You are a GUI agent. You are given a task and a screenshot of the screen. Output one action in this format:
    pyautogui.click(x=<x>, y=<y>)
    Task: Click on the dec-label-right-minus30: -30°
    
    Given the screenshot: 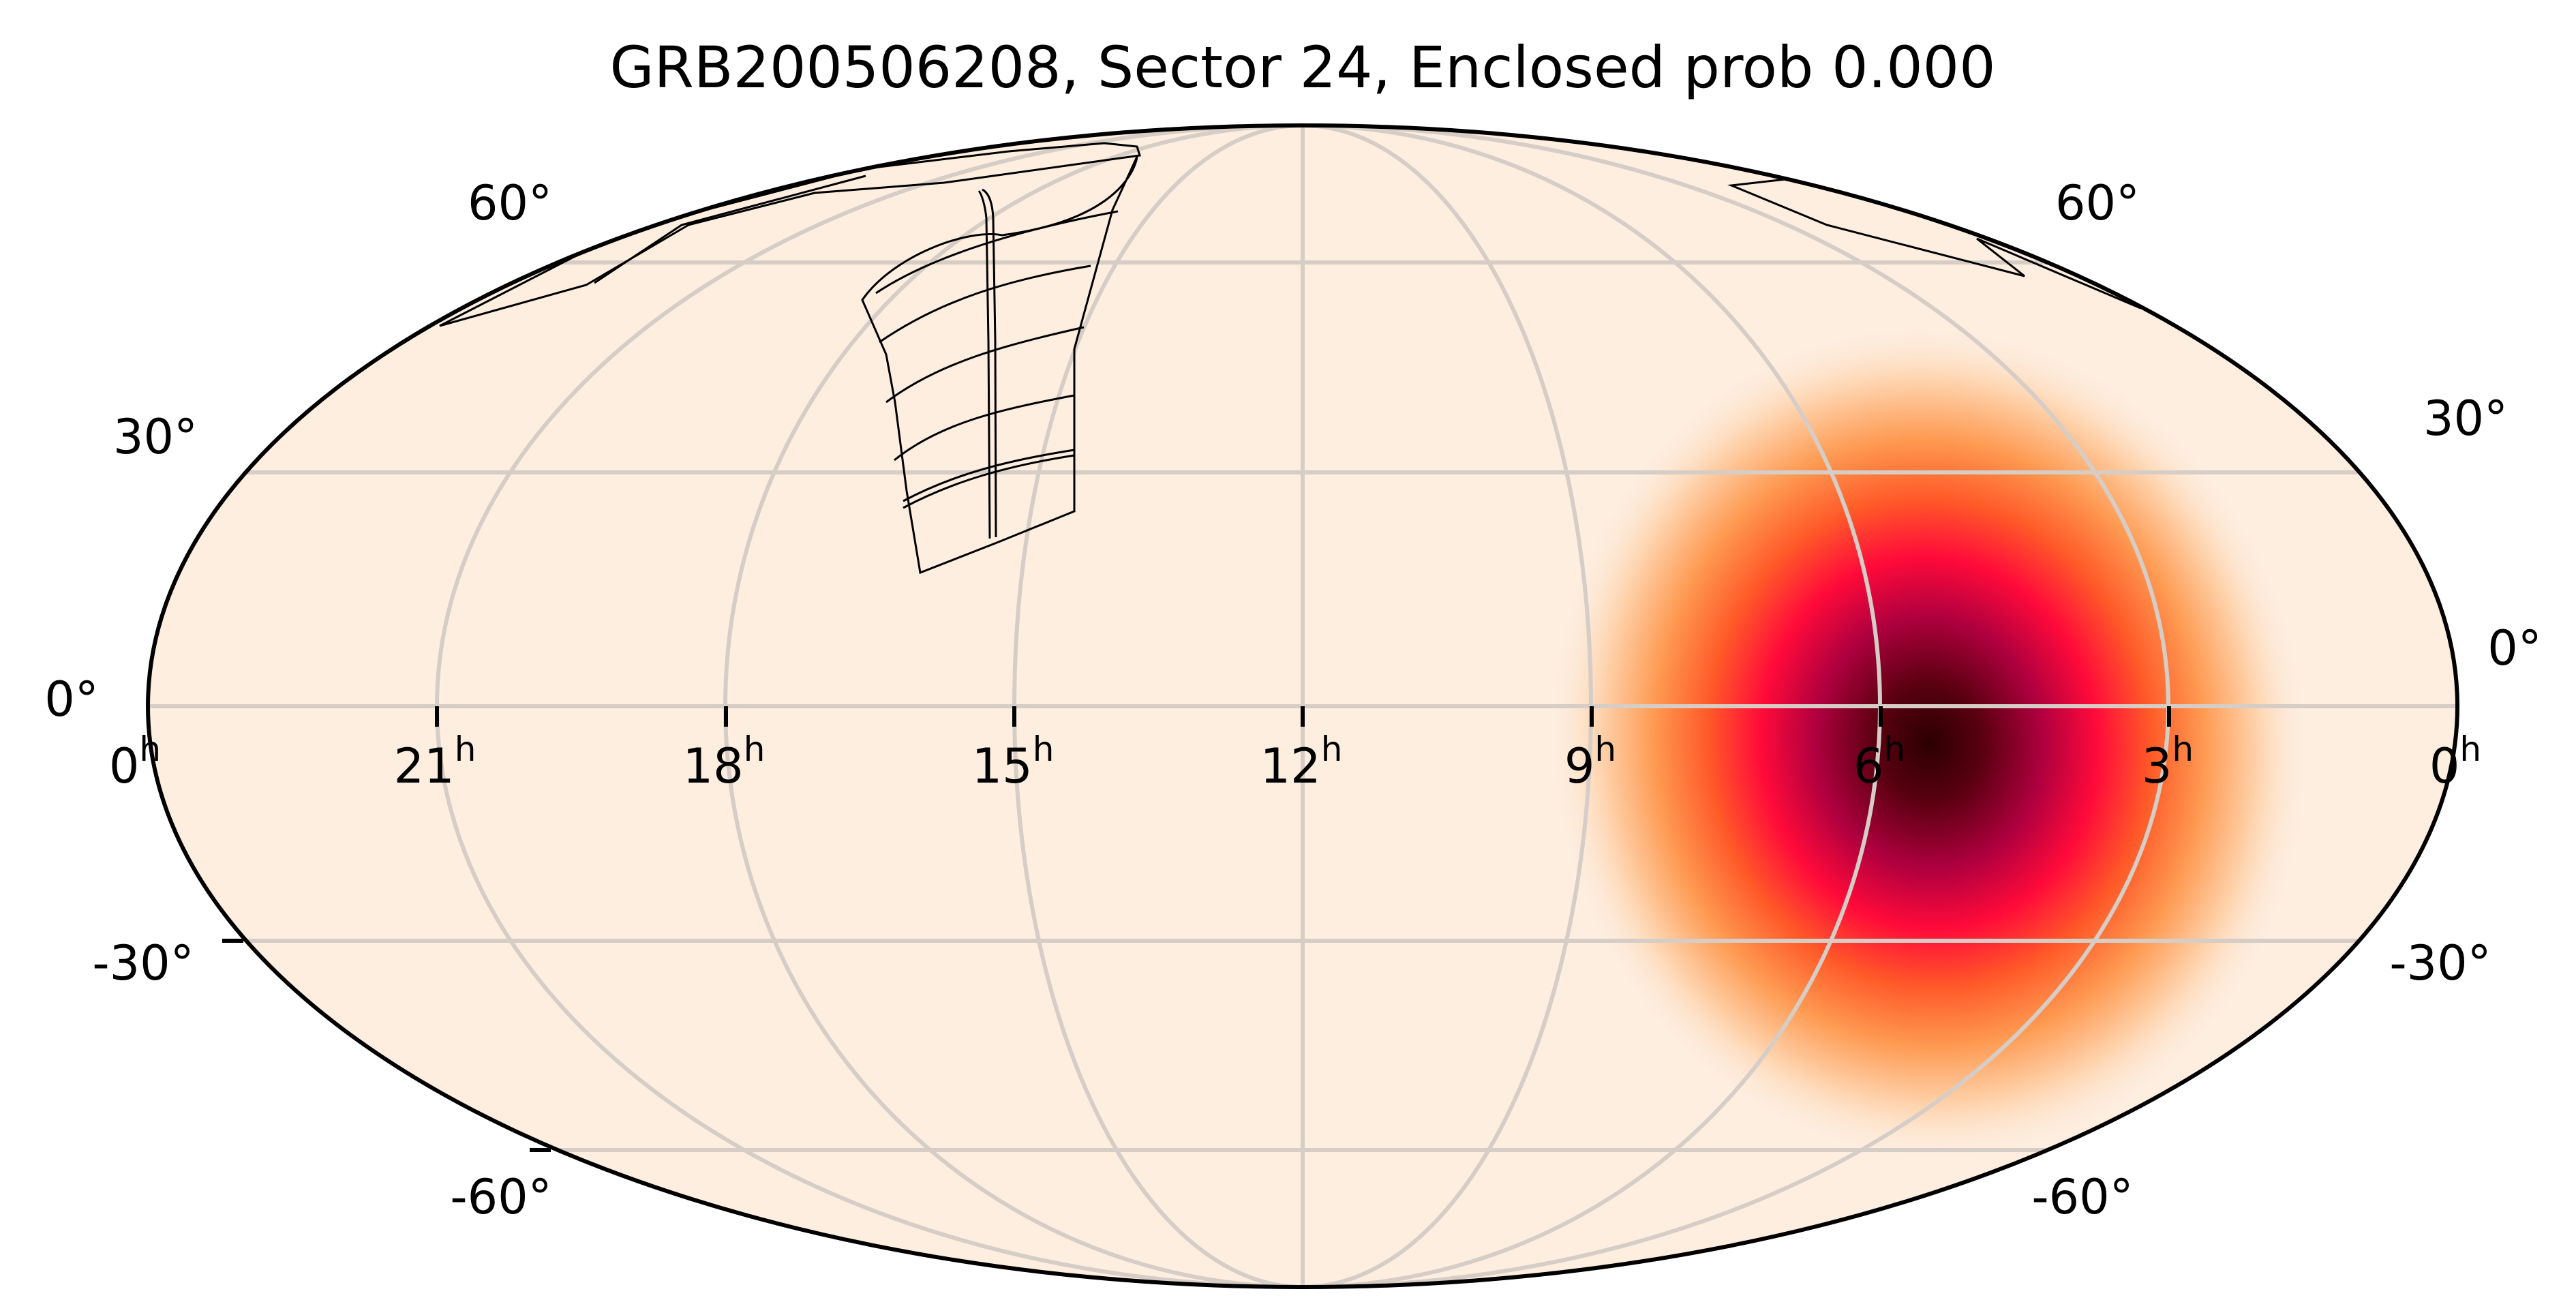 What is the action you would take?
    pyautogui.click(x=2440, y=963)
    